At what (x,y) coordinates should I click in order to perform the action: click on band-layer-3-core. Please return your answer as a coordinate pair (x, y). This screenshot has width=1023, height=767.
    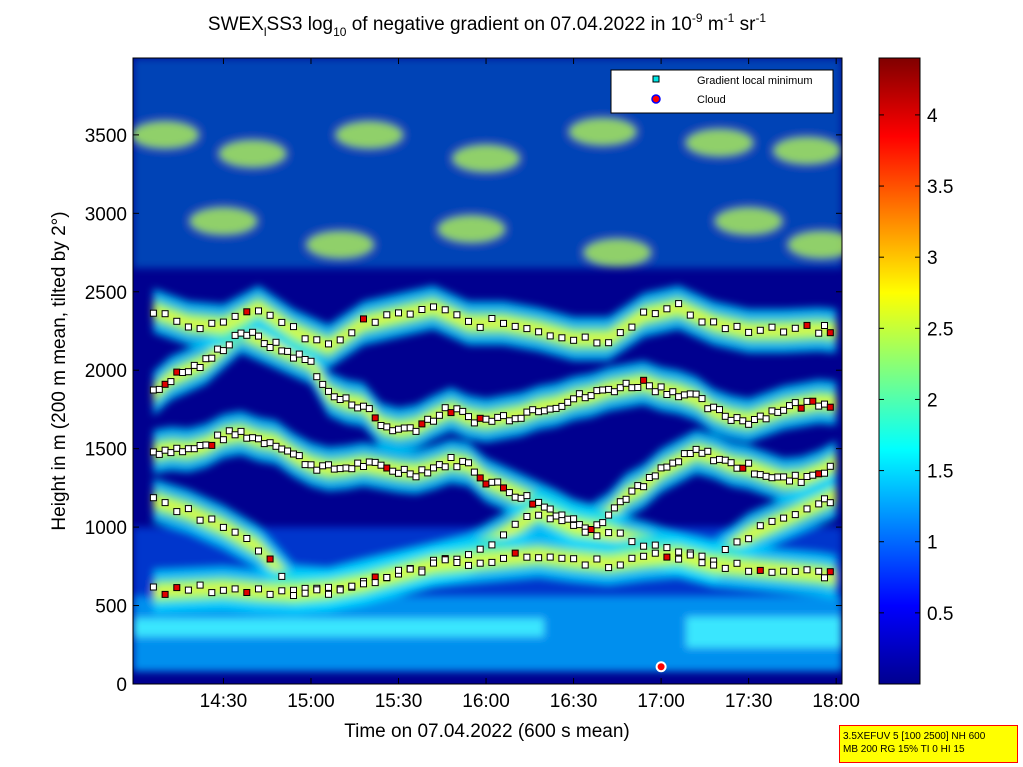
    Looking at the image, I should click on (495, 327).